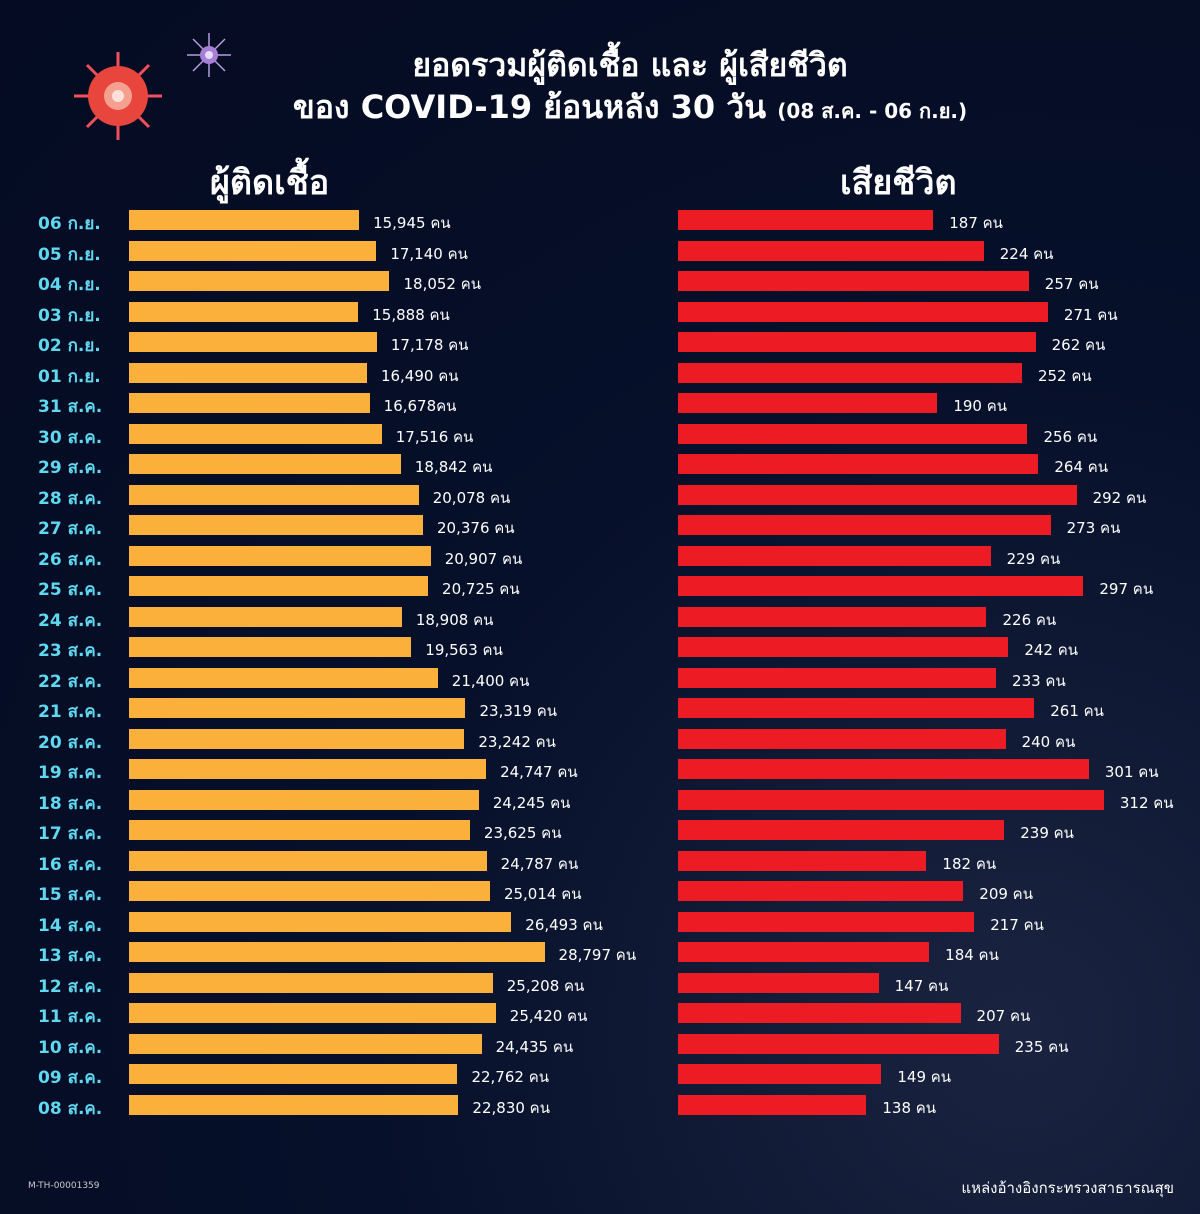 The height and width of the screenshot is (1214, 1200). Describe the element at coordinates (69, 285) in the screenshot. I see `date-label: 04 ก.ย.` at that location.